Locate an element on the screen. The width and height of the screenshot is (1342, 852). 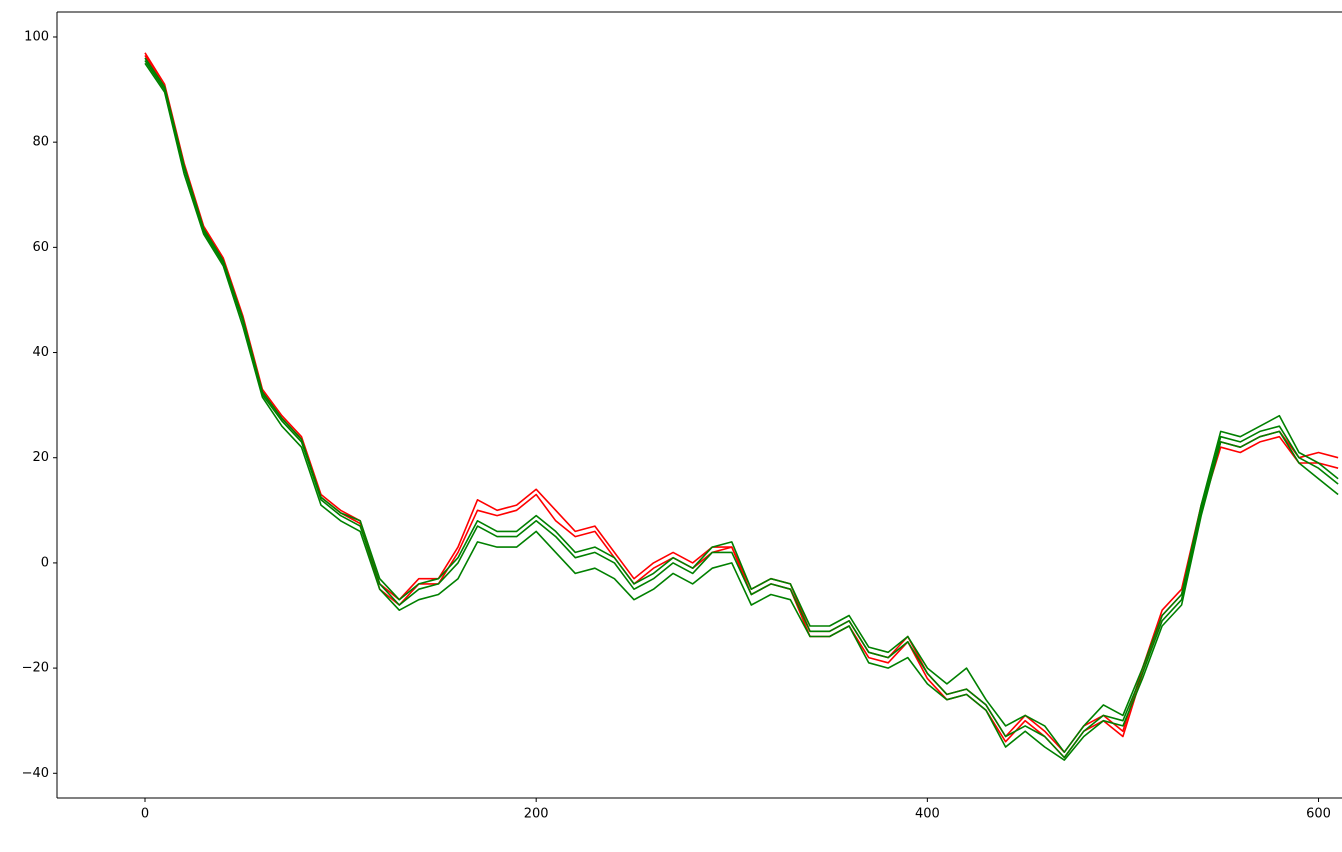
y-tick-label: 100 is located at coordinates (36, 36).